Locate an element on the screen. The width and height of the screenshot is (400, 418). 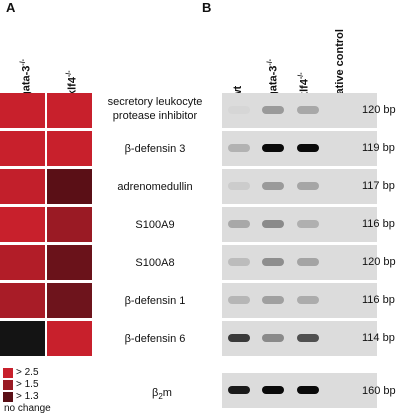
gene-label-subscript: 2 is located at coordinates (160, 397).